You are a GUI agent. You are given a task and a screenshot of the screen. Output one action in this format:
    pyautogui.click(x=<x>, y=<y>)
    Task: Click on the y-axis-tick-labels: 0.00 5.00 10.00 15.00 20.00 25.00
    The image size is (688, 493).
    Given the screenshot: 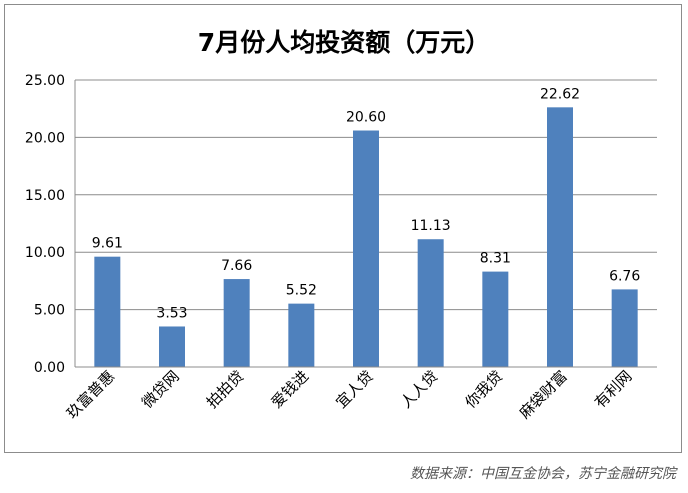 What is the action you would take?
    pyautogui.click(x=45, y=224)
    